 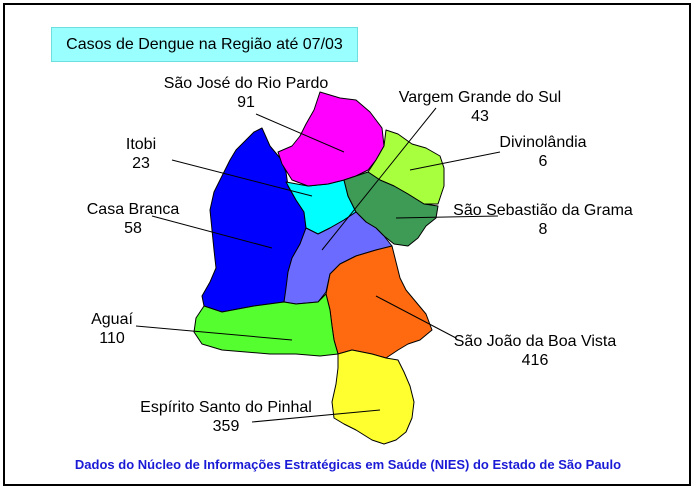 What do you see at coordinates (543, 161) in the screenshot?
I see `region-cases: 6` at bounding box center [543, 161].